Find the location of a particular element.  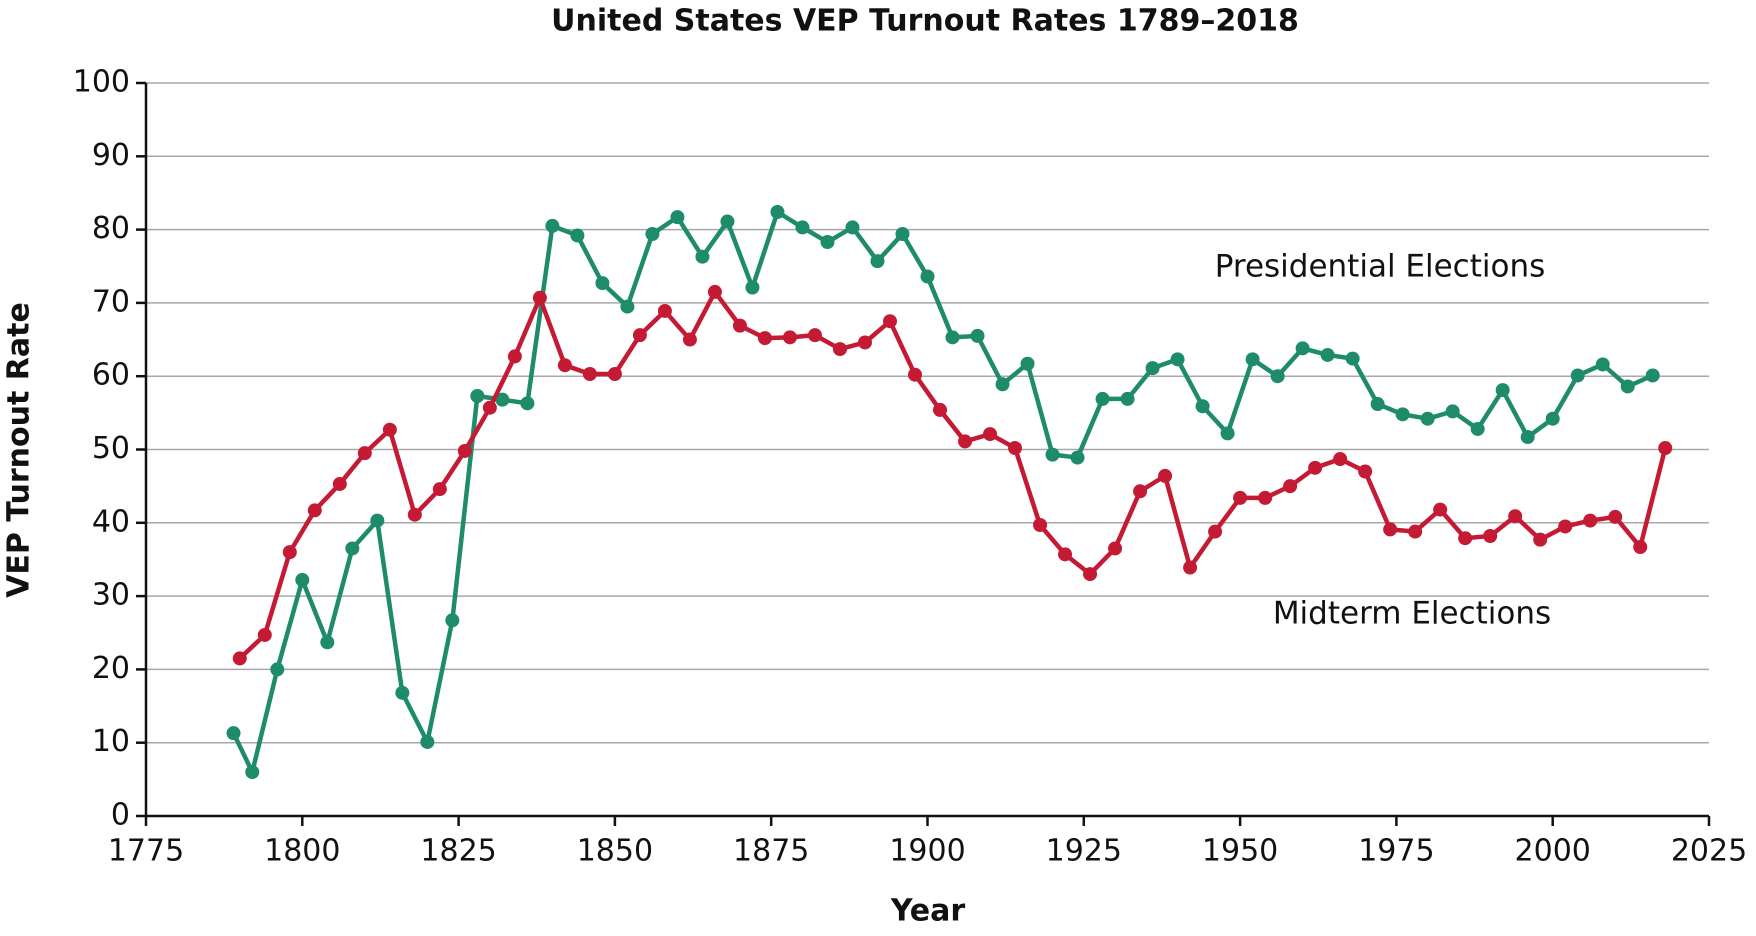

x-tick-label: 1900 is located at coordinates (927, 851).